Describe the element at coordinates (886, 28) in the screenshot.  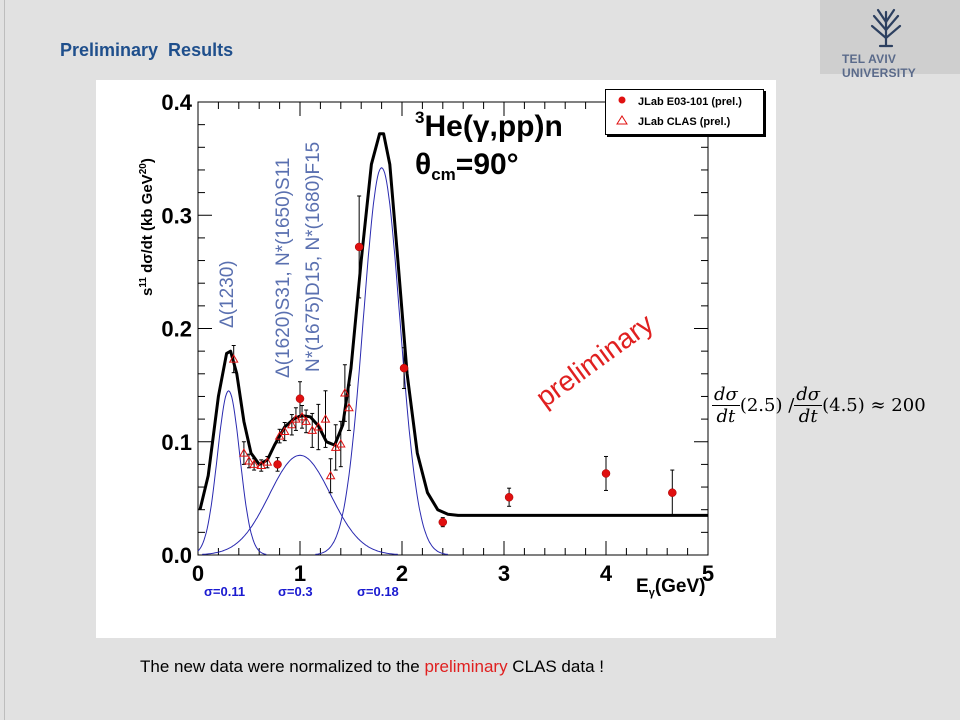
I see `tree-logo-icon` at that location.